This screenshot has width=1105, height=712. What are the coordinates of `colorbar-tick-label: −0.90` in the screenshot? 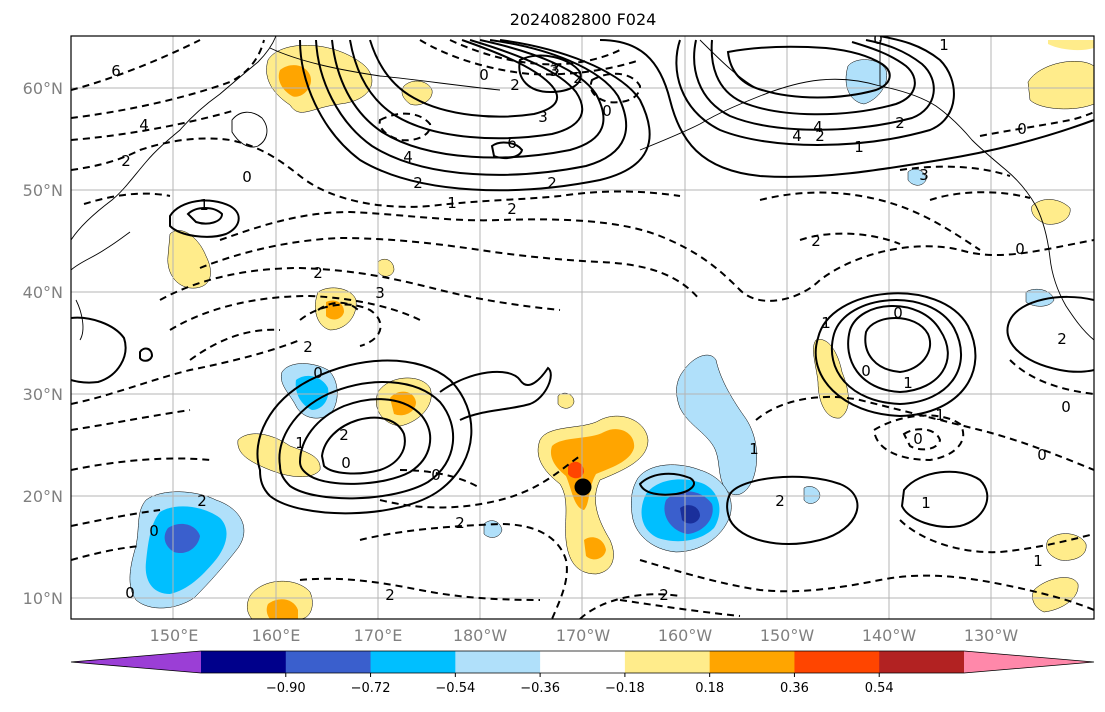 It's located at (286, 688).